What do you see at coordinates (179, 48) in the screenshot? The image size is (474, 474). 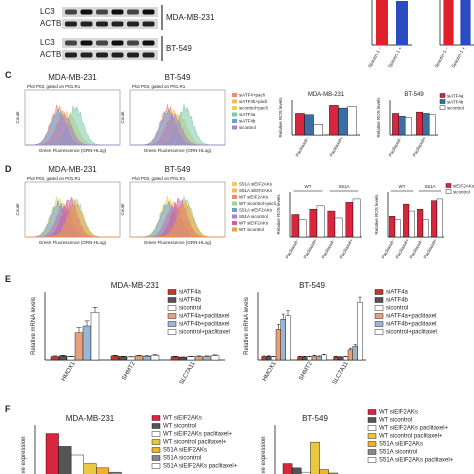 I see `cell-line-label: BT-549` at bounding box center [179, 48].